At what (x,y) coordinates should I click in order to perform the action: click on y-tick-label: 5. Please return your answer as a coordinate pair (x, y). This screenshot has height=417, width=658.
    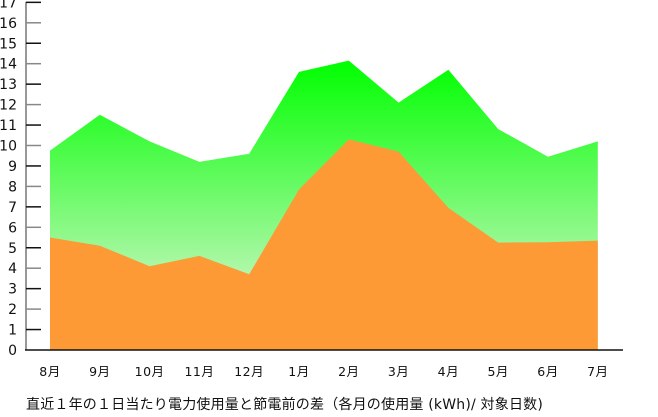
    Looking at the image, I should click on (12, 249).